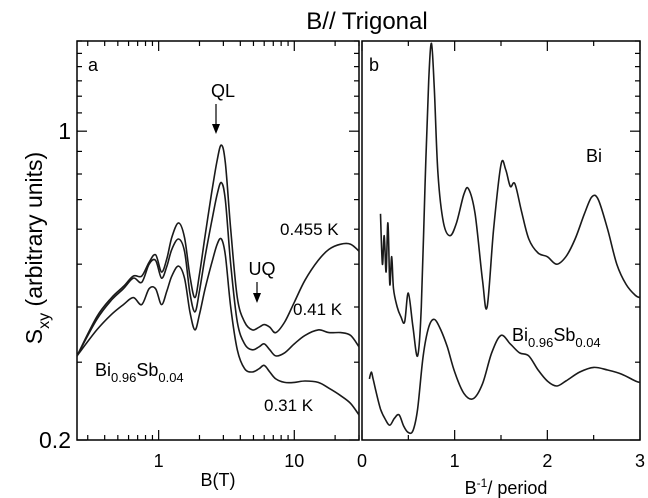 Image resolution: width=648 pixels, height=498 pixels. Describe the element at coordinates (262, 269) in the screenshot. I see `annotation-uq: UQ` at that location.